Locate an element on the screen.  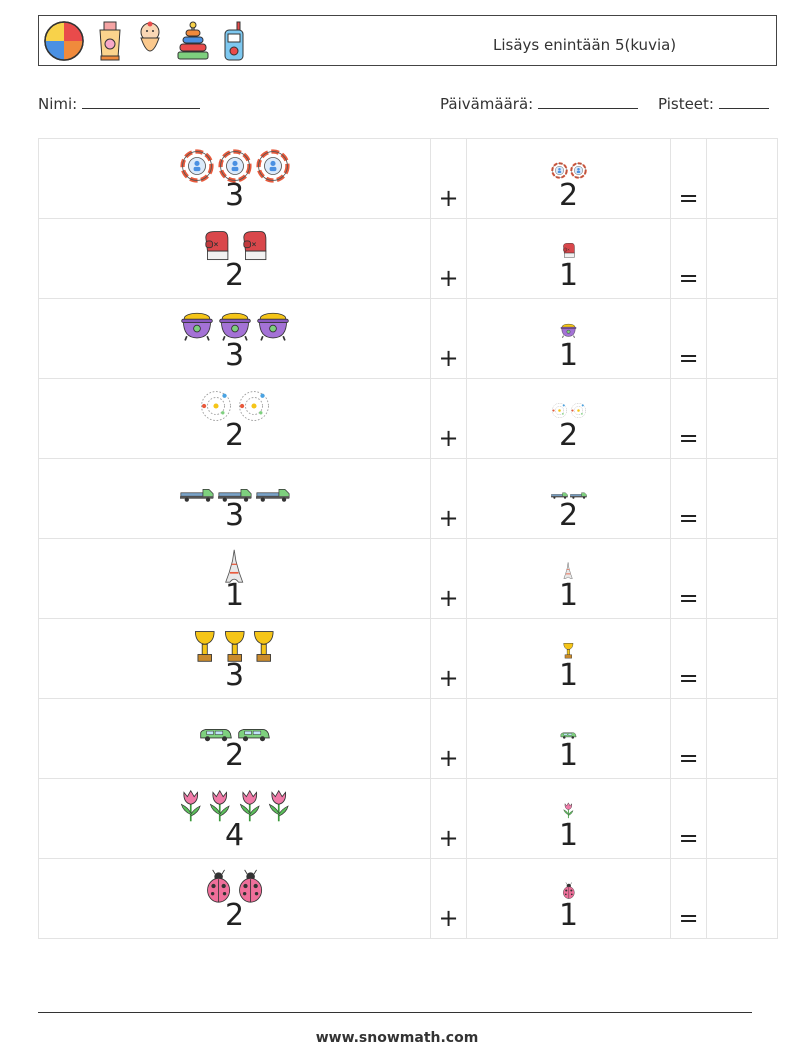
problem-row: 2 +1 = is located at coordinates (408, 898).